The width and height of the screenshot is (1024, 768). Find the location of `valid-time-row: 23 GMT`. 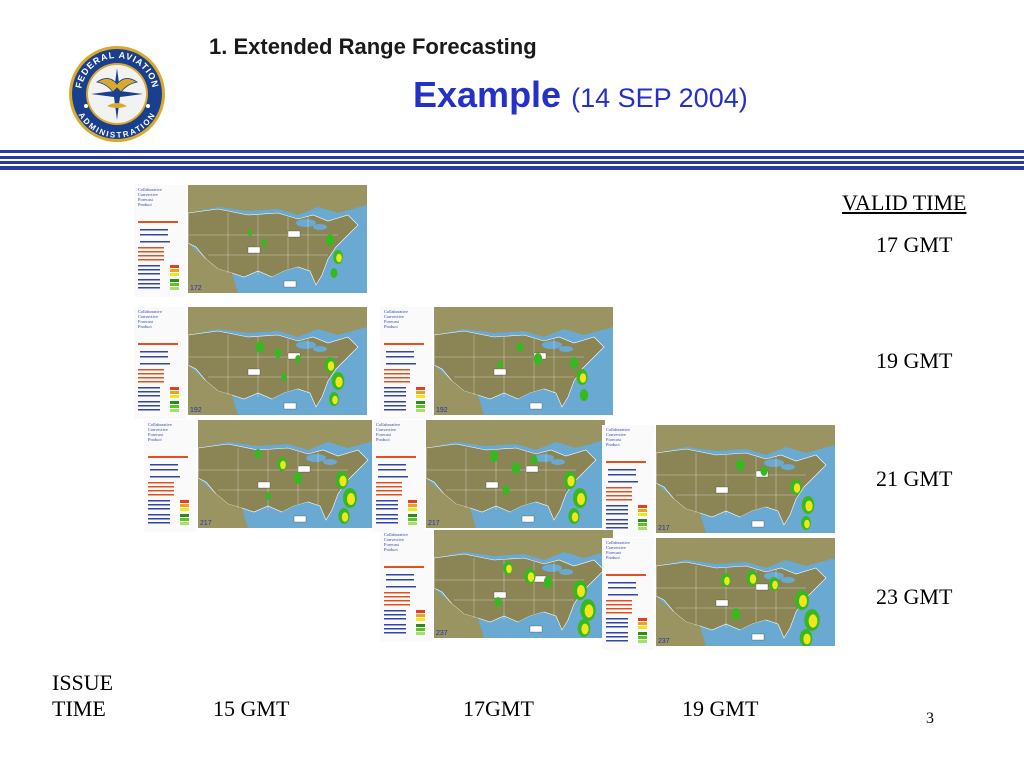

valid-time-row: 23 GMT is located at coordinates (914, 596).